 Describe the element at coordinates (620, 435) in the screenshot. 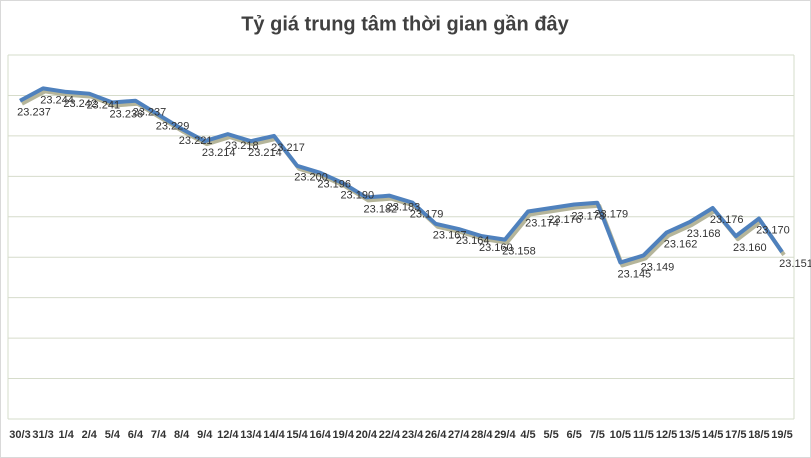

I see `x-tick-label: 10/5` at that location.